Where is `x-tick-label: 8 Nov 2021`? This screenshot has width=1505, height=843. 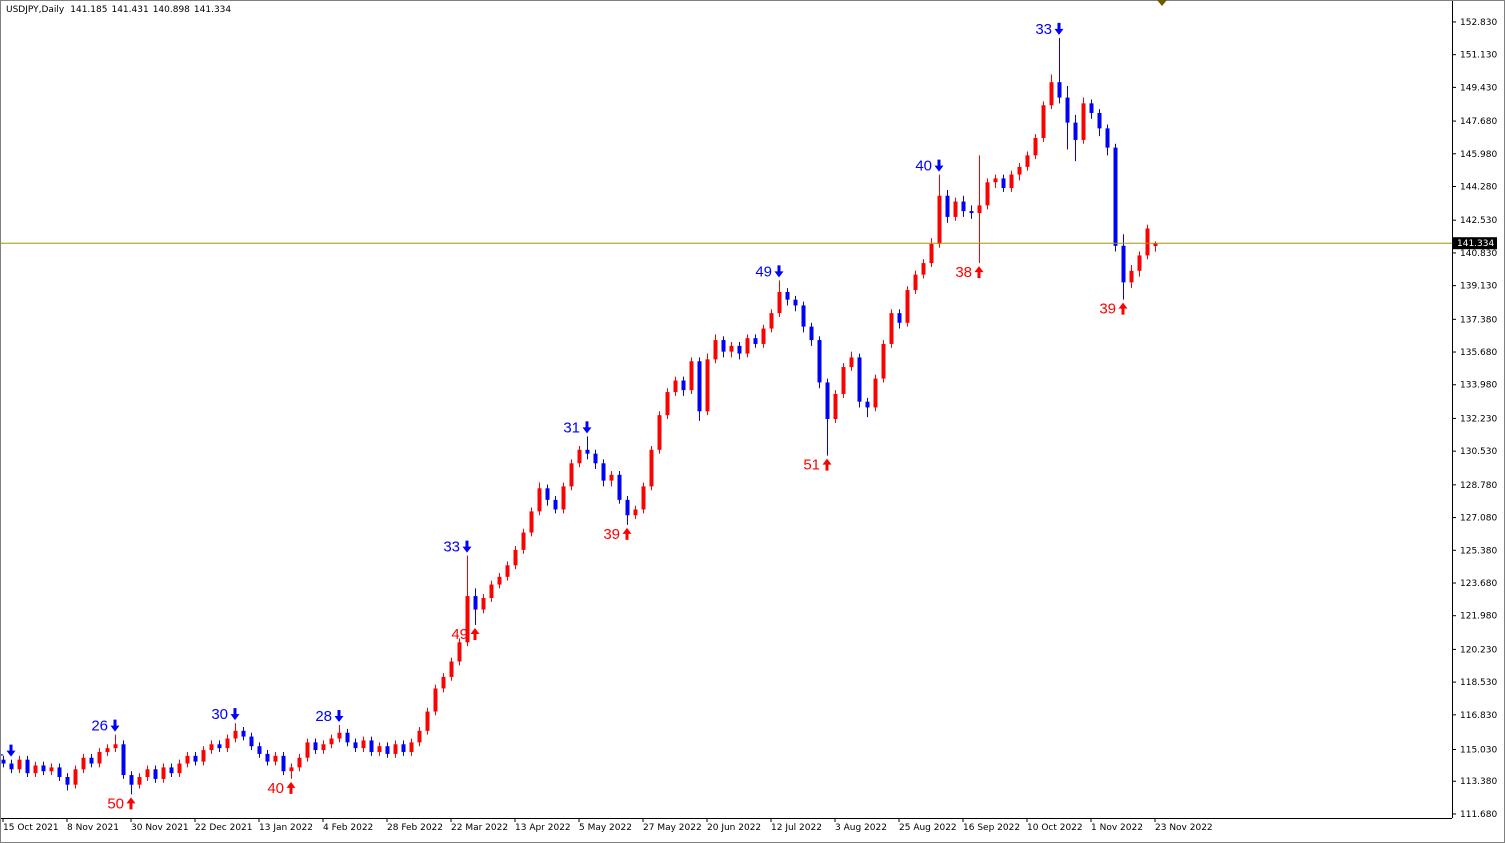 x-tick-label: 8 Nov 2021 is located at coordinates (93, 828).